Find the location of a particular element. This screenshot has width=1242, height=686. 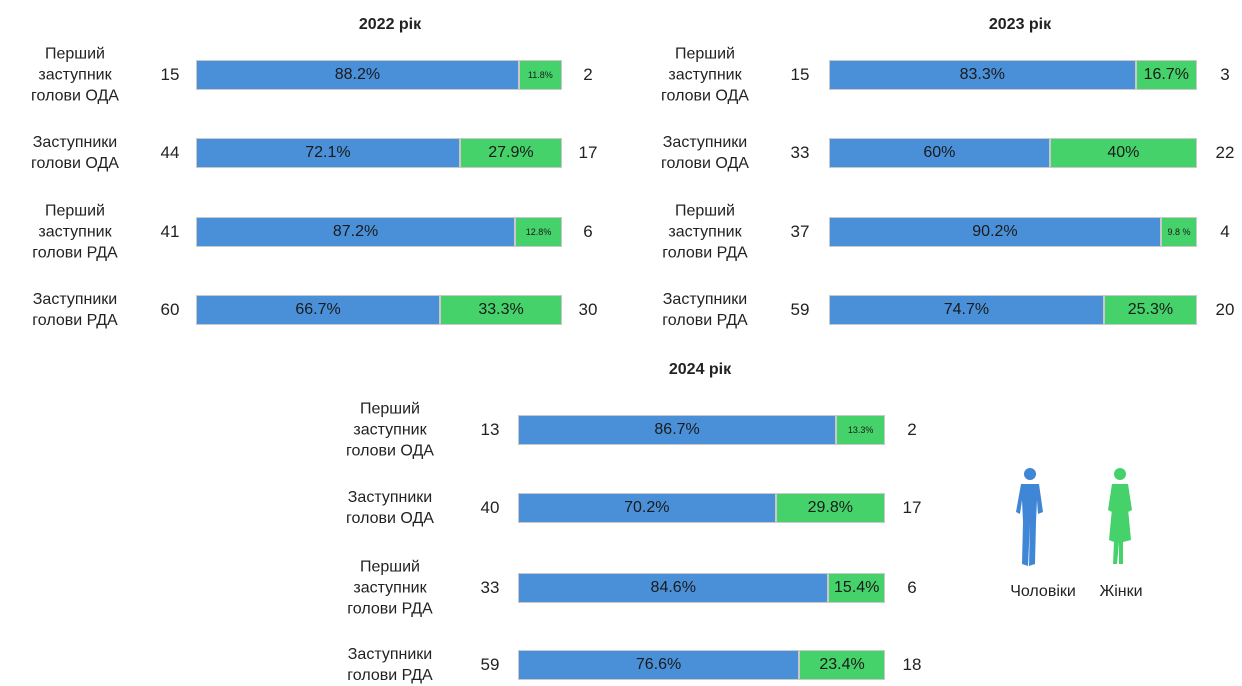

value-label: 9.8 % is located at coordinates (1179, 232).